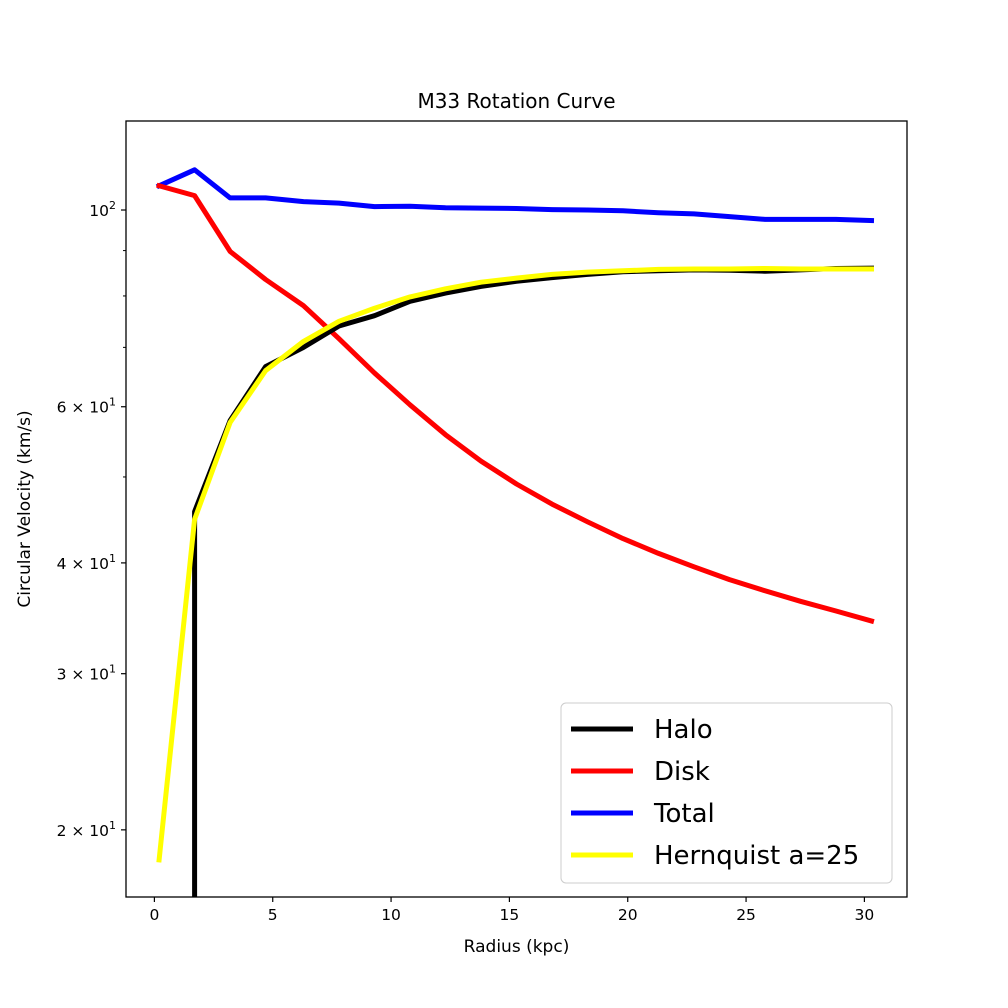  Describe the element at coordinates (682, 772) in the screenshot. I see `legend-label-disk: Disk` at that location.